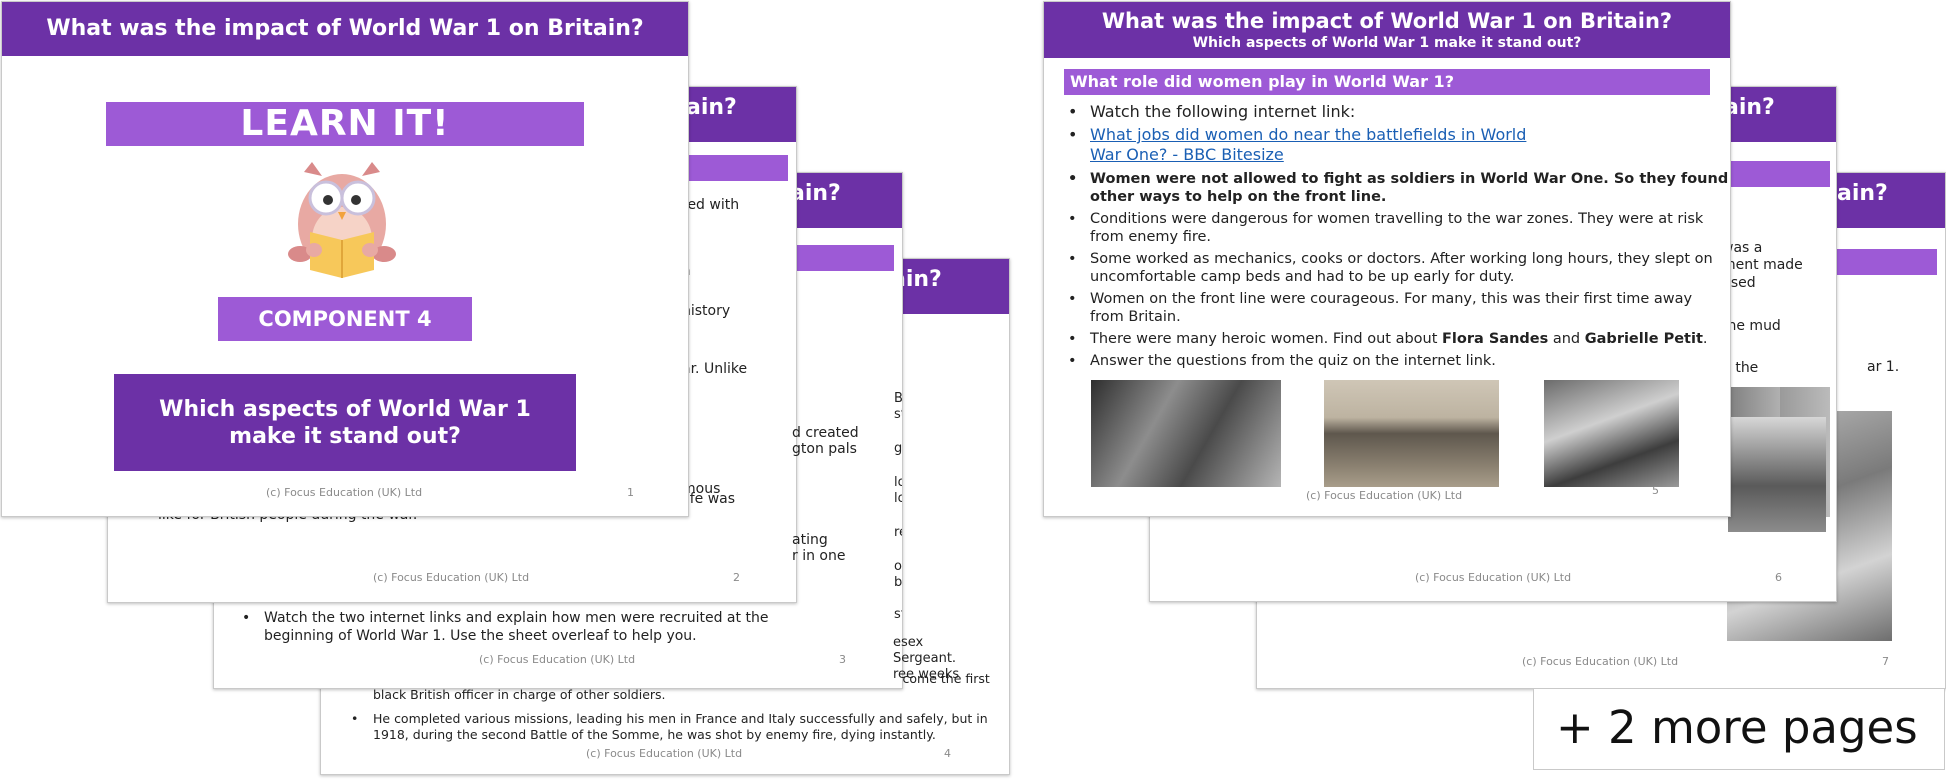 The height and width of the screenshot is (780, 1946). I want to click on text-fragment: ment made, so click(1762, 265).